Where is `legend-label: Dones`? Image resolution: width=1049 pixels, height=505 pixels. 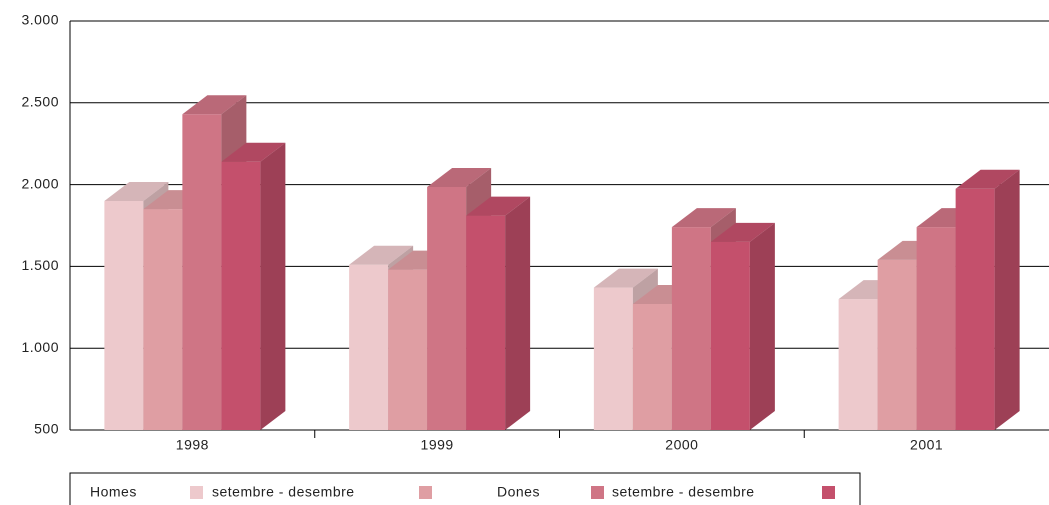
legend-label: Dones is located at coordinates (518, 492).